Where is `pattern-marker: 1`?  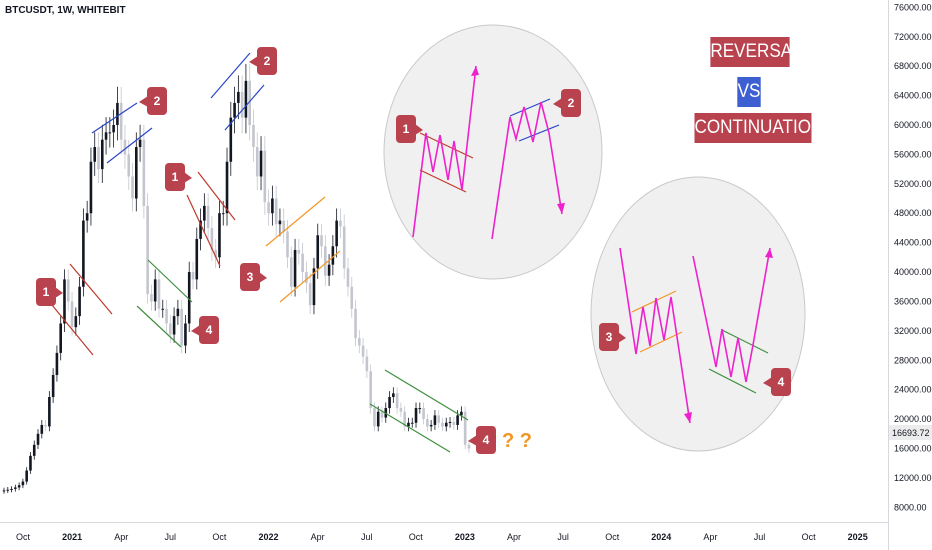
pattern-marker: 1 is located at coordinates (409, 129).